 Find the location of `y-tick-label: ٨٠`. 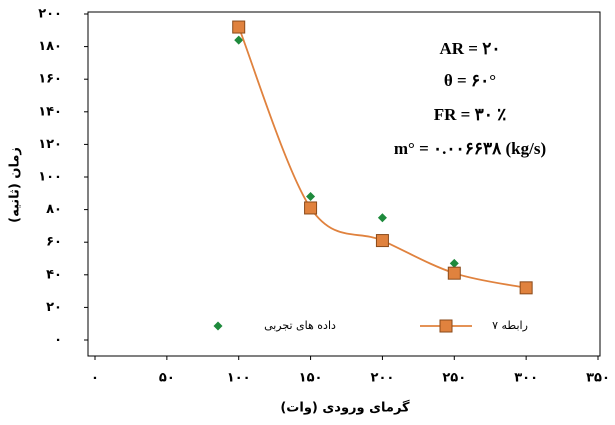

y-tick-label: ٨٠ is located at coordinates (54, 209).